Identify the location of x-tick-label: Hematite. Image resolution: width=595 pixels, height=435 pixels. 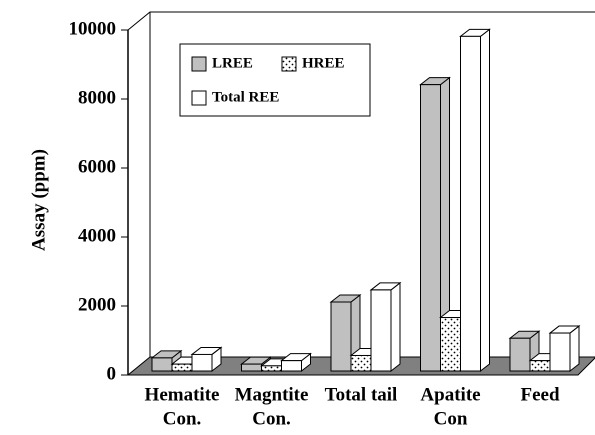
(182, 394).